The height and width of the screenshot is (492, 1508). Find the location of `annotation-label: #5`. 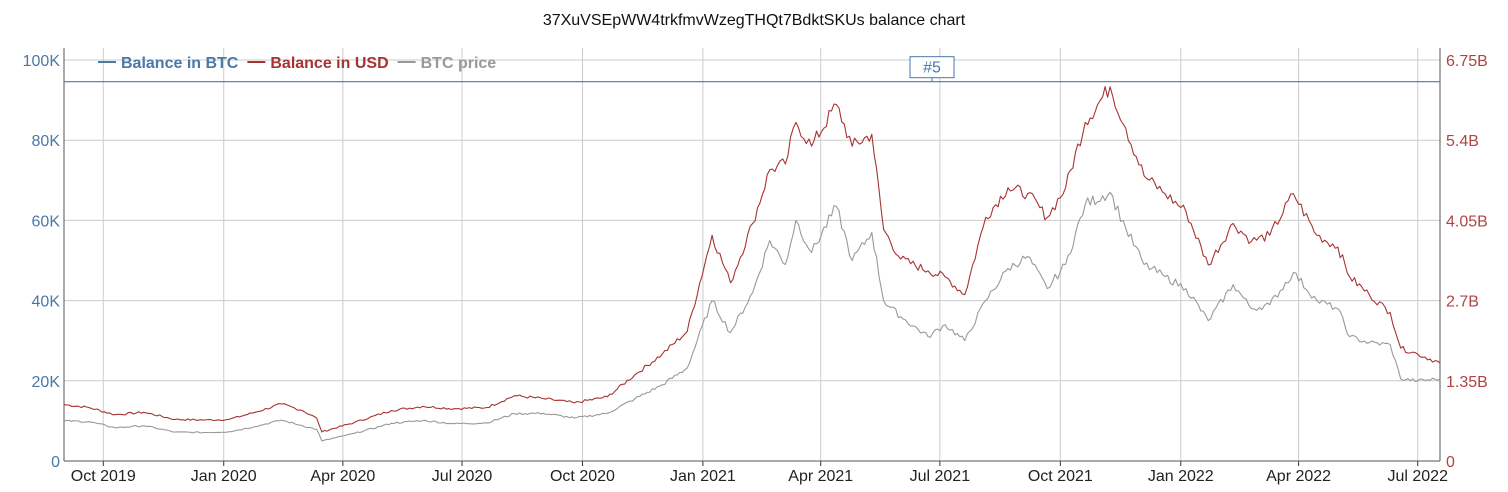

annotation-label: #5 is located at coordinates (932, 68).